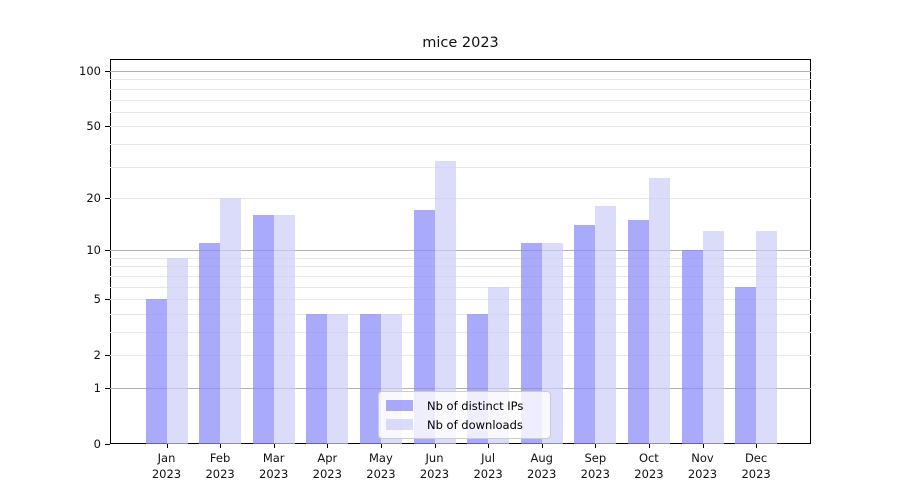 The width and height of the screenshot is (900, 500). I want to click on y-tick-label: 1, so click(97, 388).